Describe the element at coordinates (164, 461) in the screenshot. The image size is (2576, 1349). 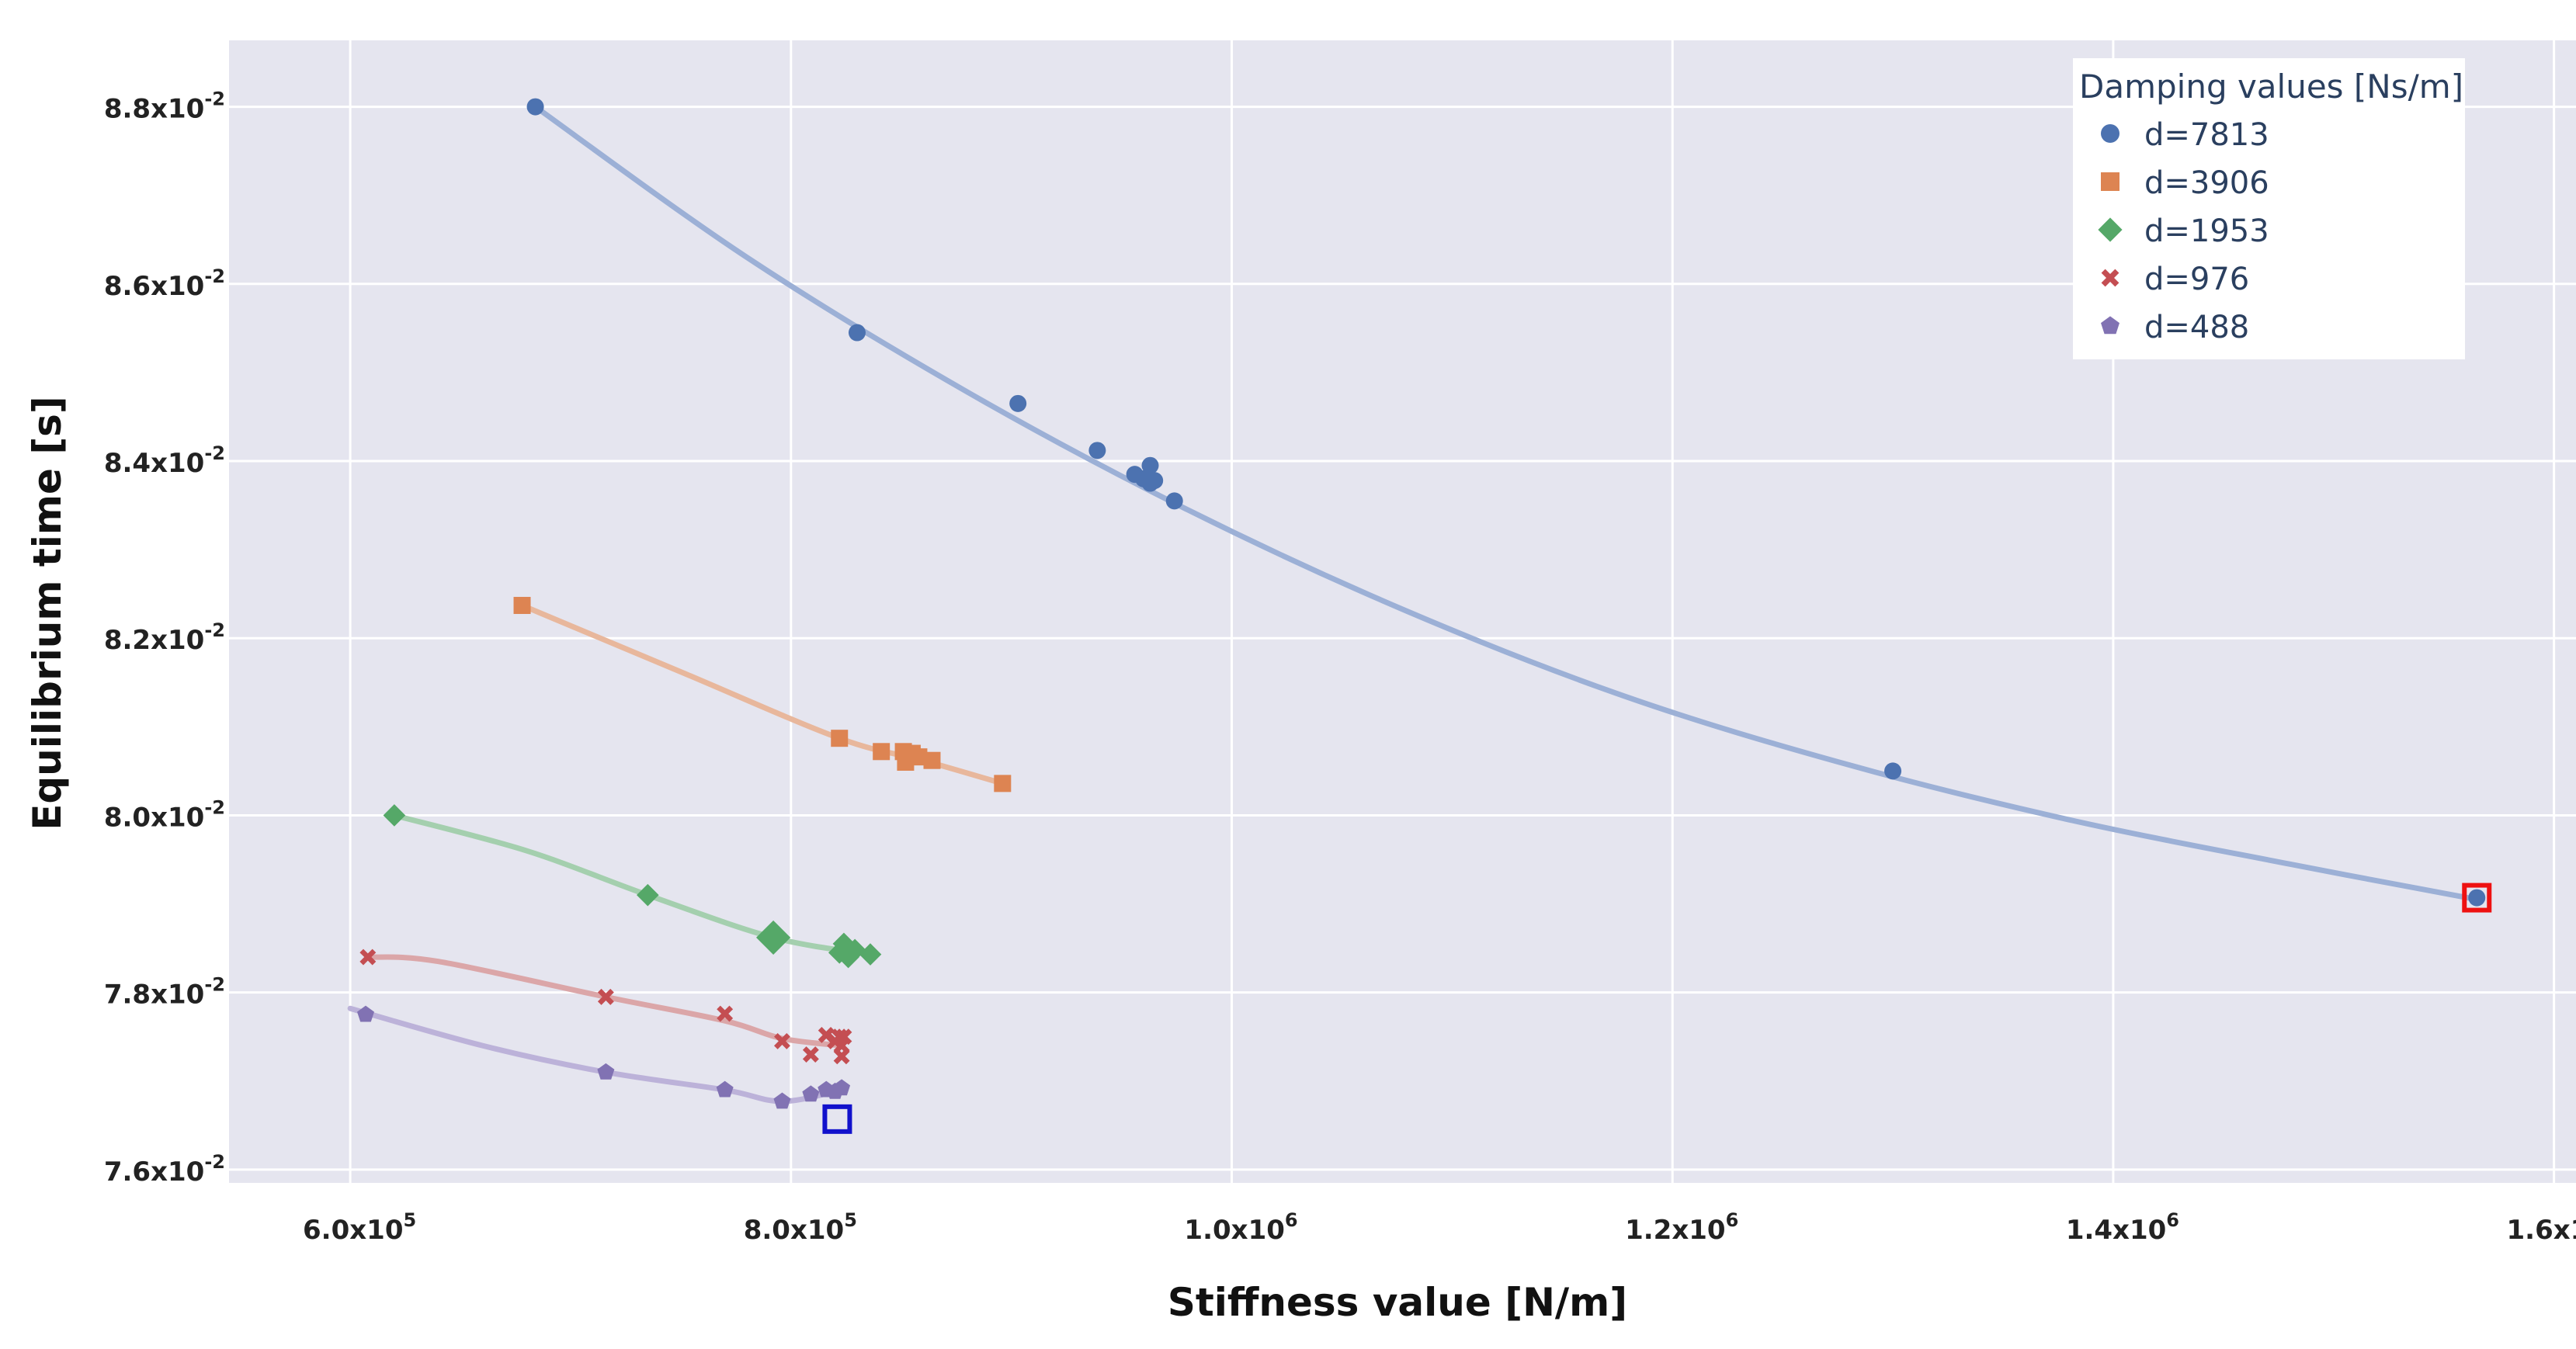
I see `y-tick-label: 8.4x10-2` at that location.